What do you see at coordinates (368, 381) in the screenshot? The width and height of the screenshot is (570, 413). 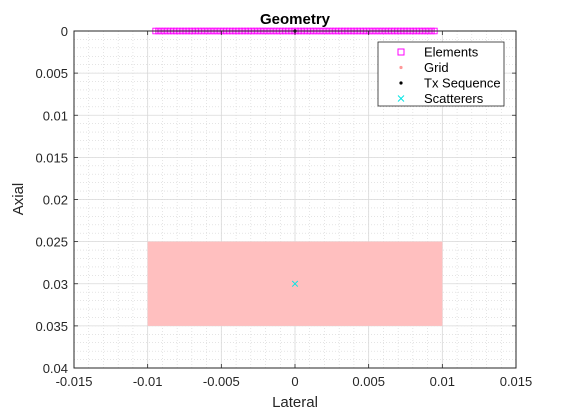 I see `x-tick-label: 0.005` at bounding box center [368, 381].